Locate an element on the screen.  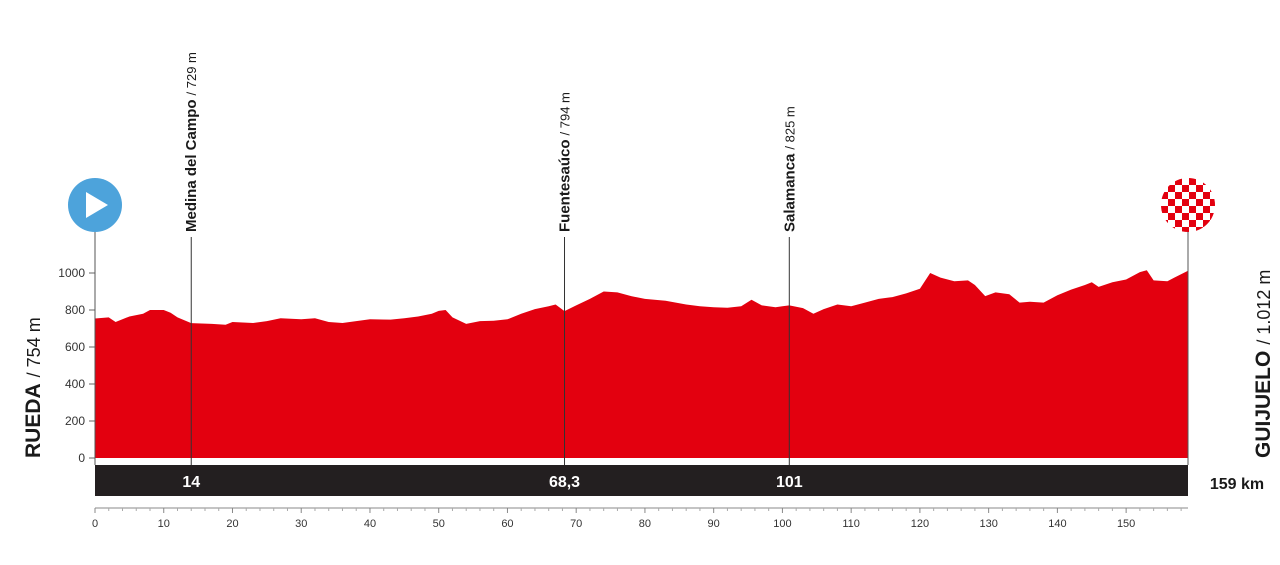
start-altitude: / 754 m is located at coordinates (34, 347).